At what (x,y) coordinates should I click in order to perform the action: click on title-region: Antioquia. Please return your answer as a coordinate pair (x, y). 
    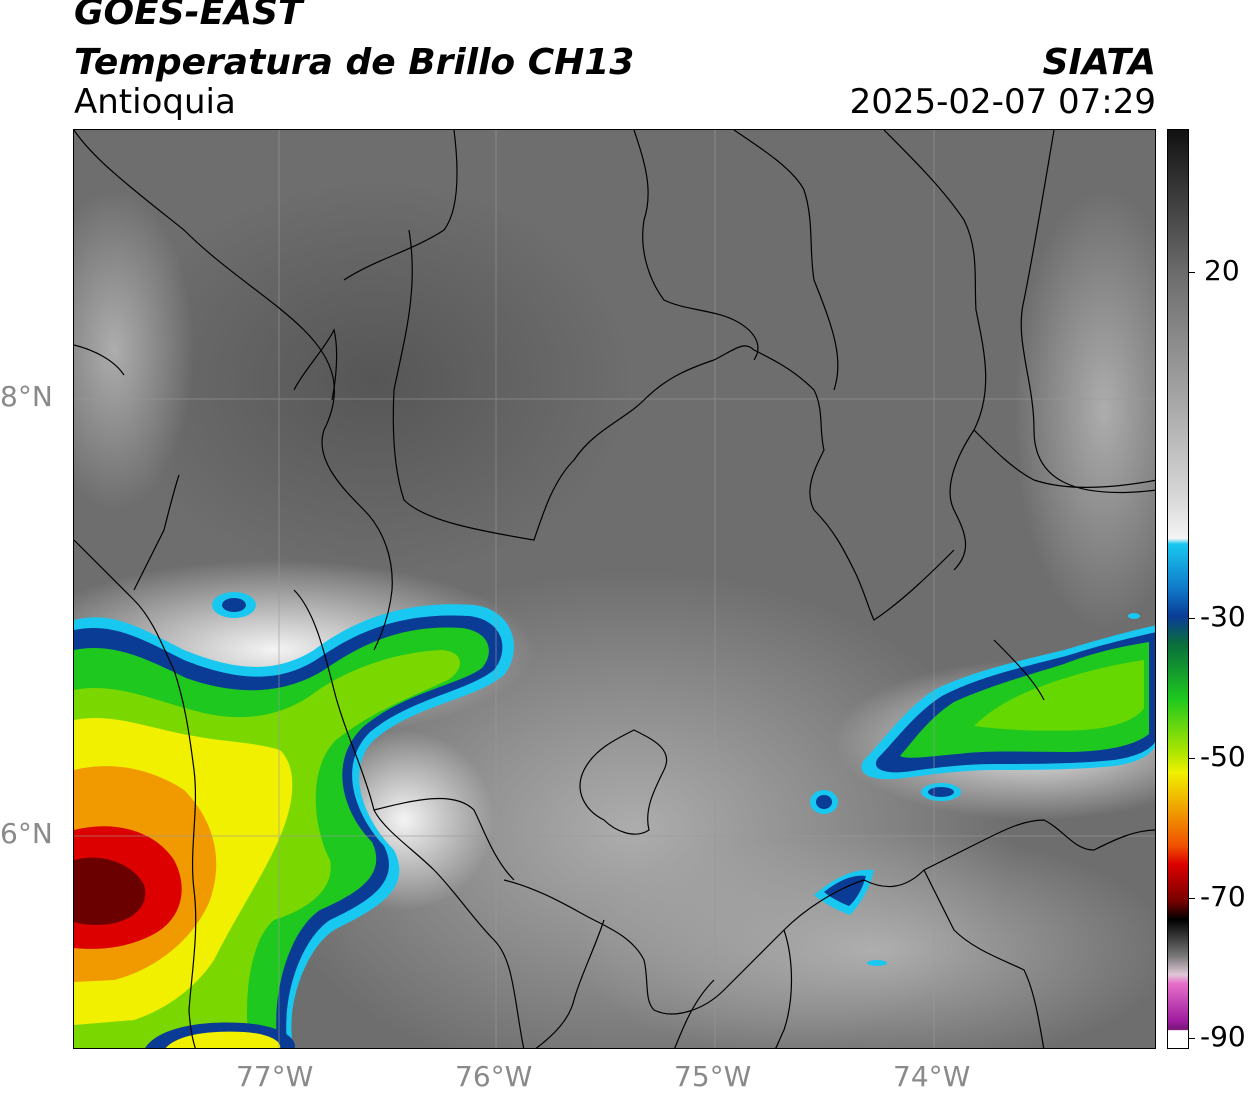
    Looking at the image, I should click on (155, 102).